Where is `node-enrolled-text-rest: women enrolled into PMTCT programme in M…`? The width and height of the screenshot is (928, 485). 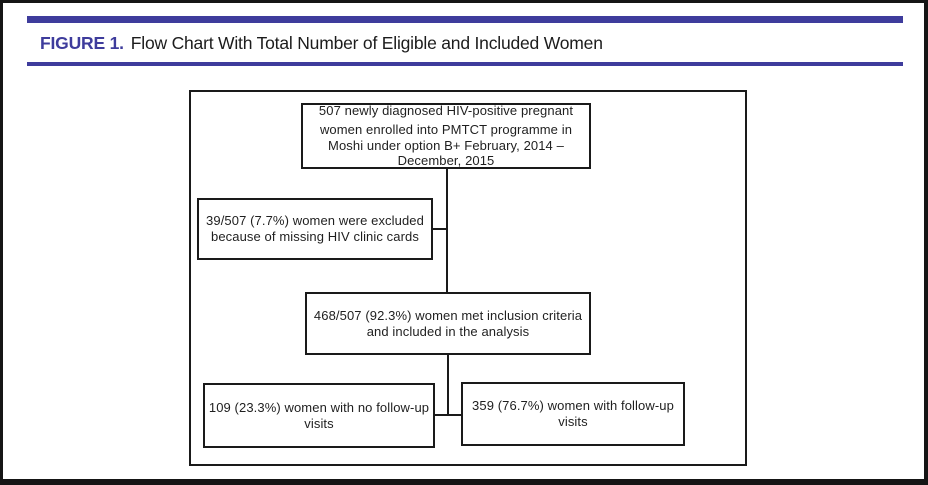
node-enrolled-text-rest: women enrolled into PMTCT programme in M… is located at coordinates (446, 145).